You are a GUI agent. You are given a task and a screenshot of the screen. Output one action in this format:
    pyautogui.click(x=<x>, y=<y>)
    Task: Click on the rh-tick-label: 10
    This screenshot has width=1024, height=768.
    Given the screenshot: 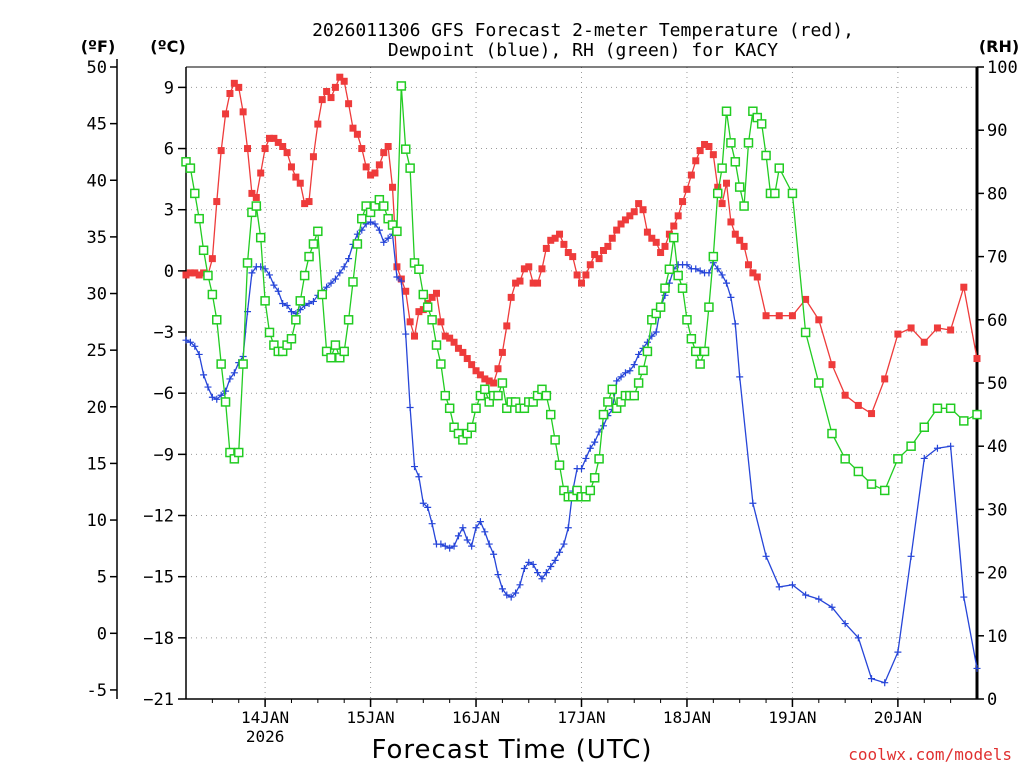 What is the action you would take?
    pyautogui.click(x=997, y=637)
    